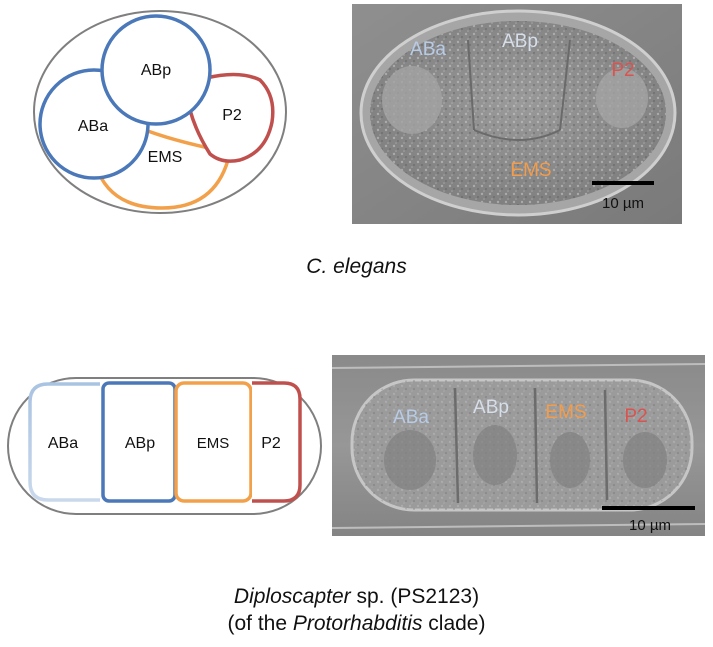 The width and height of the screenshot is (713, 647). What do you see at coordinates (428, 49) in the screenshot?
I see `top-micrograph-aba-label: ABa` at bounding box center [428, 49].